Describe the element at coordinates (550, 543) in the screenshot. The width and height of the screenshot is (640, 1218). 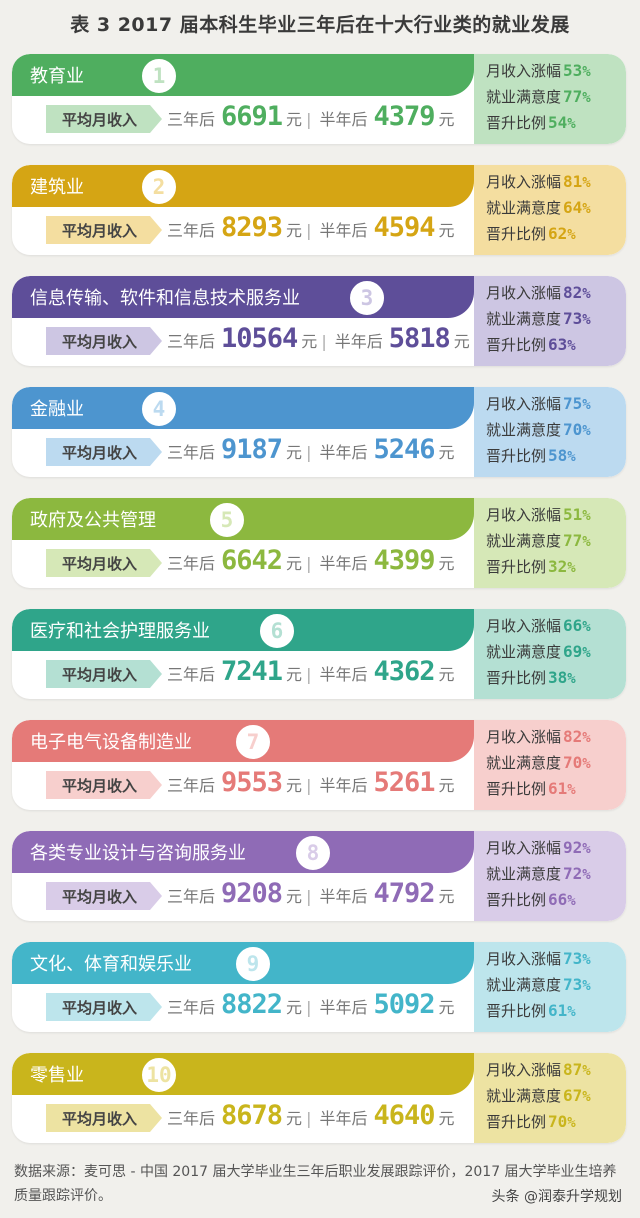
I see `stats-panel: 月收入涨幅 51% 就业满意度 77% 晋升比例 32%` at that location.